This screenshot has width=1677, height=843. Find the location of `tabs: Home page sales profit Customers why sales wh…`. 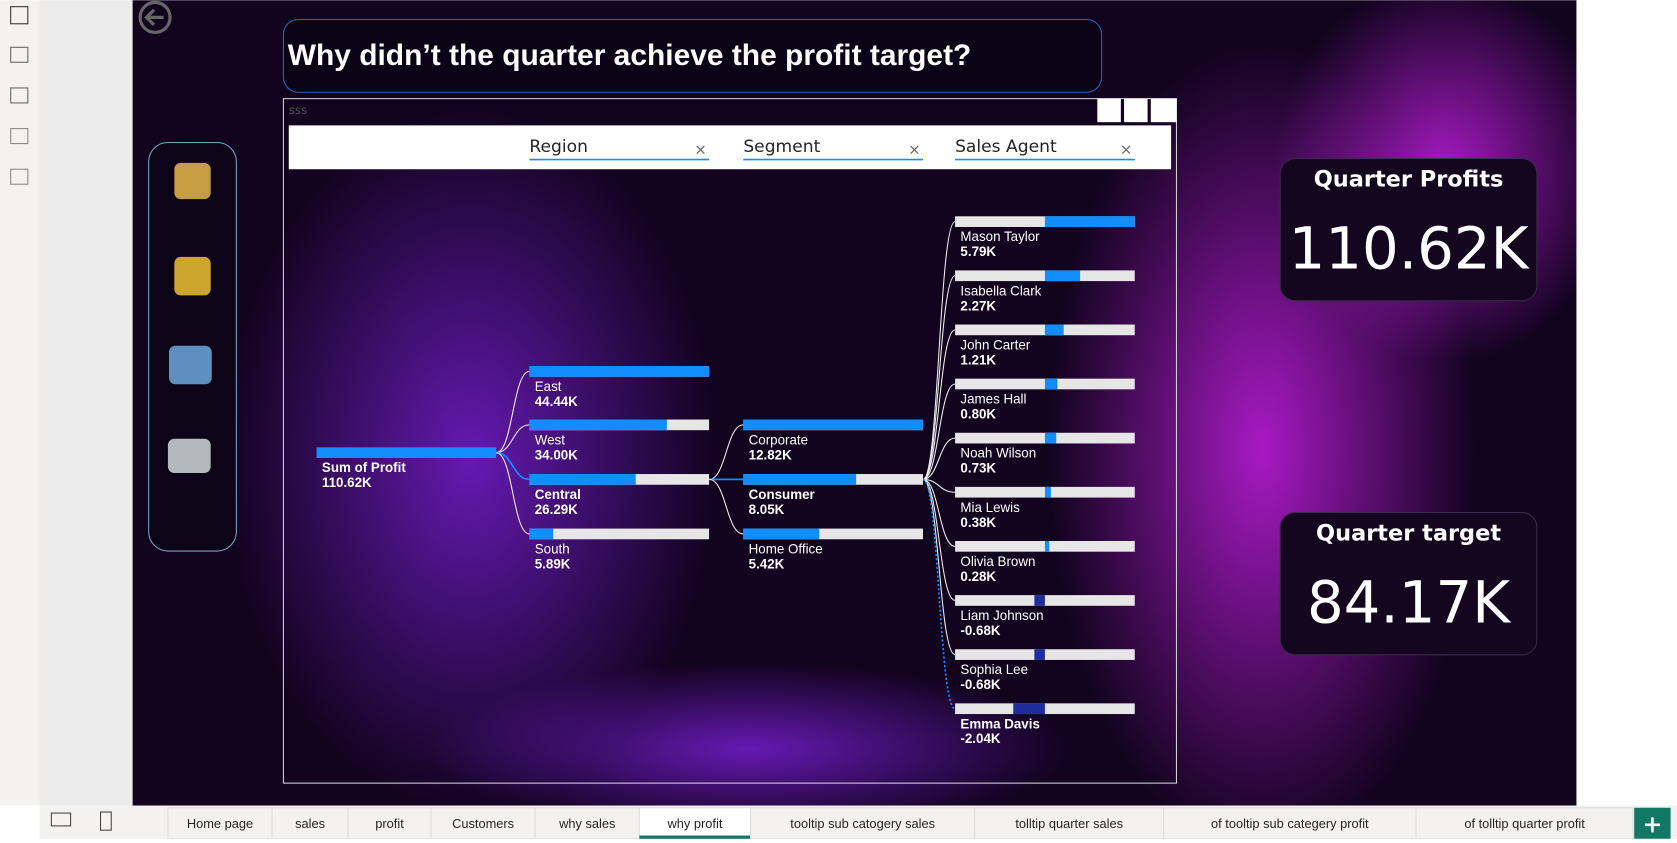

tabs: Home page sales profit Customers why sales wh… is located at coordinates (919, 823).